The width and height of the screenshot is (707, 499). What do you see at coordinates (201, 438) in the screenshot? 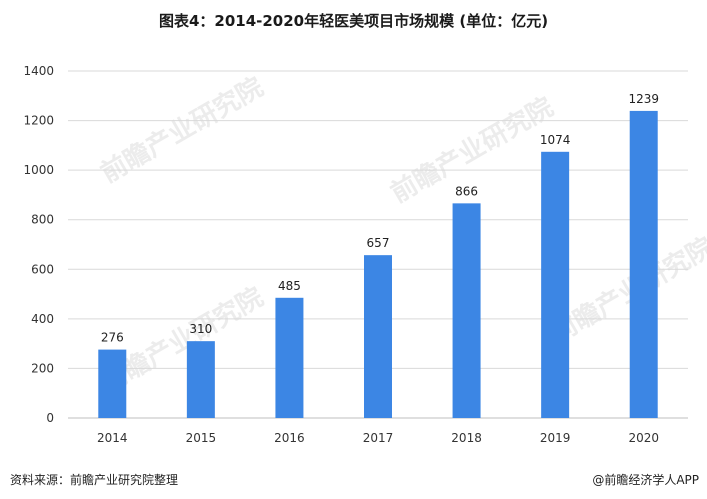
I see `x-tick-label: 2015` at bounding box center [201, 438].